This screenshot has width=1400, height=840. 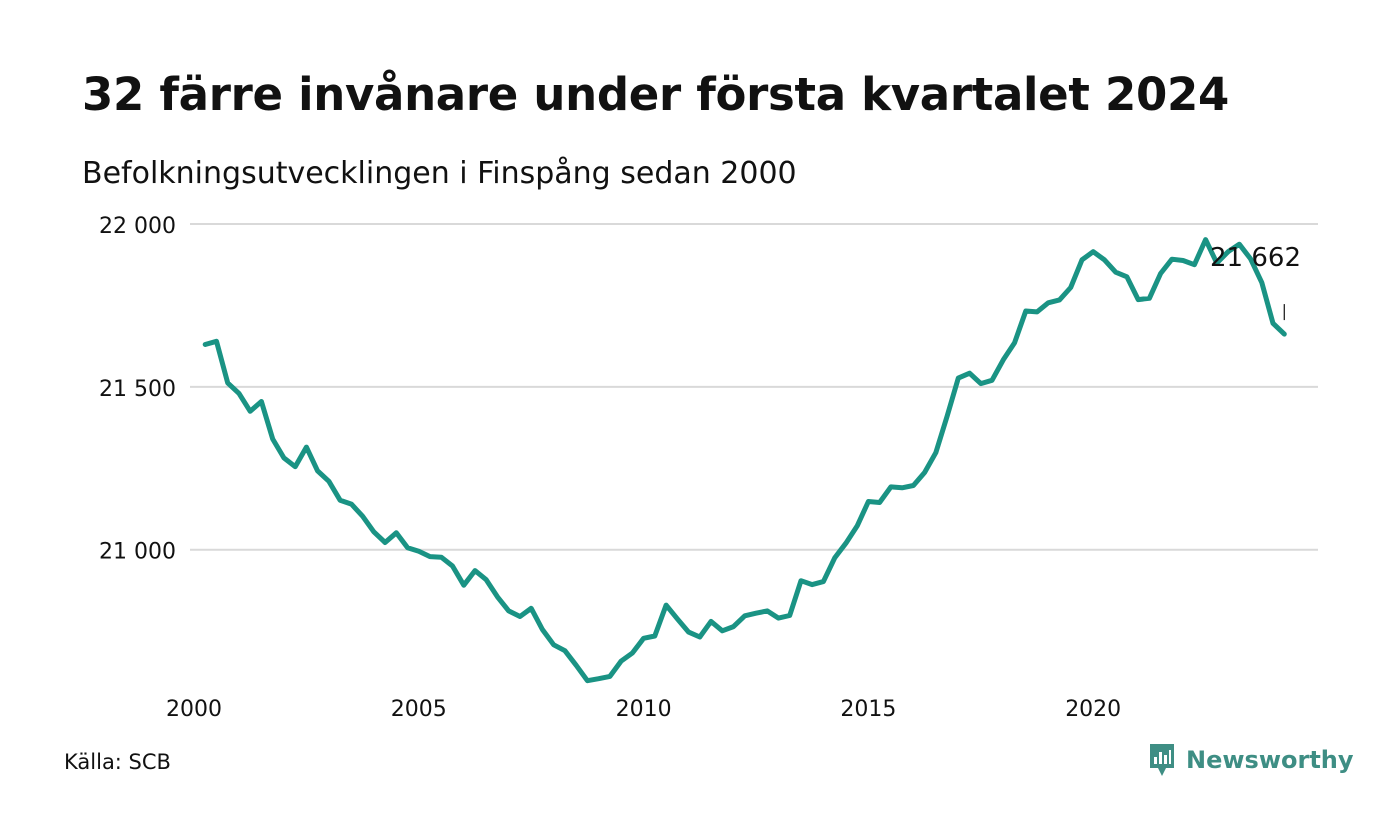 I want to click on x-tick-label: 2015, so click(x=868, y=709).